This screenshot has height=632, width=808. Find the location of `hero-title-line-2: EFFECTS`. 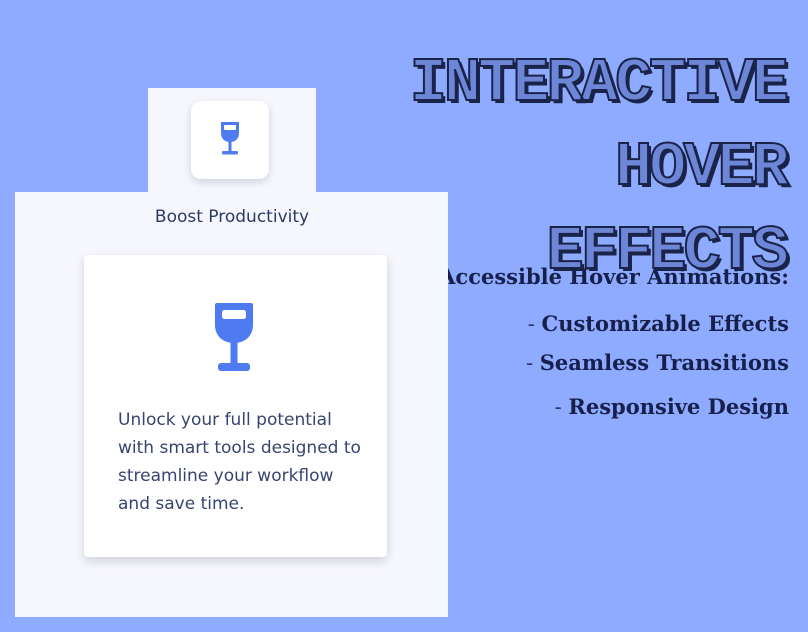

hero-title-line-2: EFFECTS is located at coordinates (668, 251).